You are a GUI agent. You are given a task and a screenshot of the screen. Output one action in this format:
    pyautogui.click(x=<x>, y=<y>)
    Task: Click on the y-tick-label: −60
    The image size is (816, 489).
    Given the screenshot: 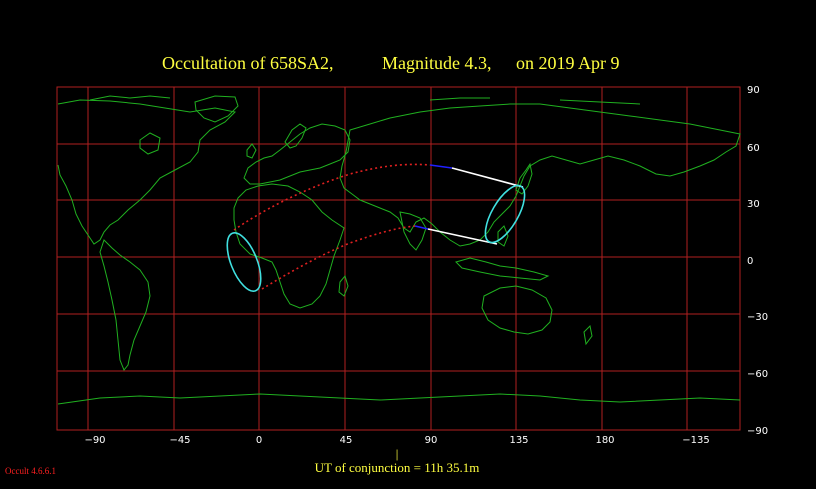 What is the action you would take?
    pyautogui.click(x=757, y=374)
    